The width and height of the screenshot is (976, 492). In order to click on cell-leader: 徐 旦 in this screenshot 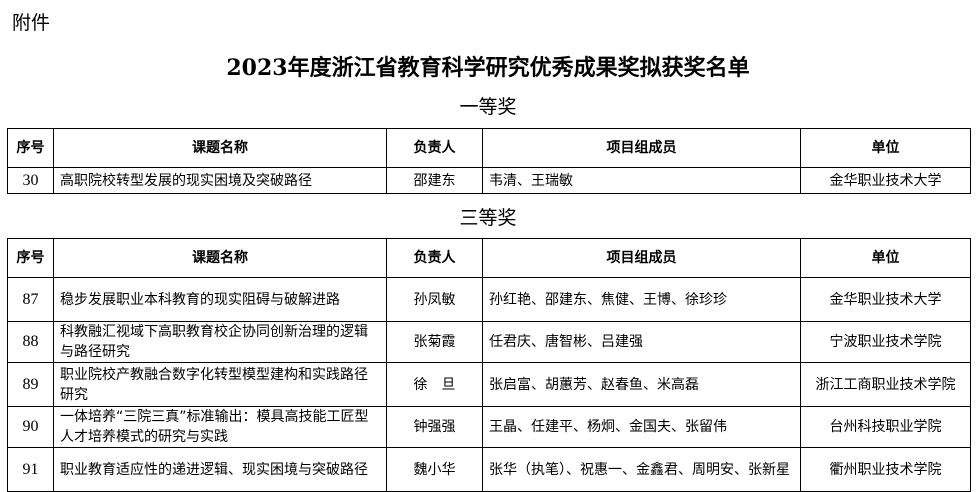, I will do `click(434, 384)`.